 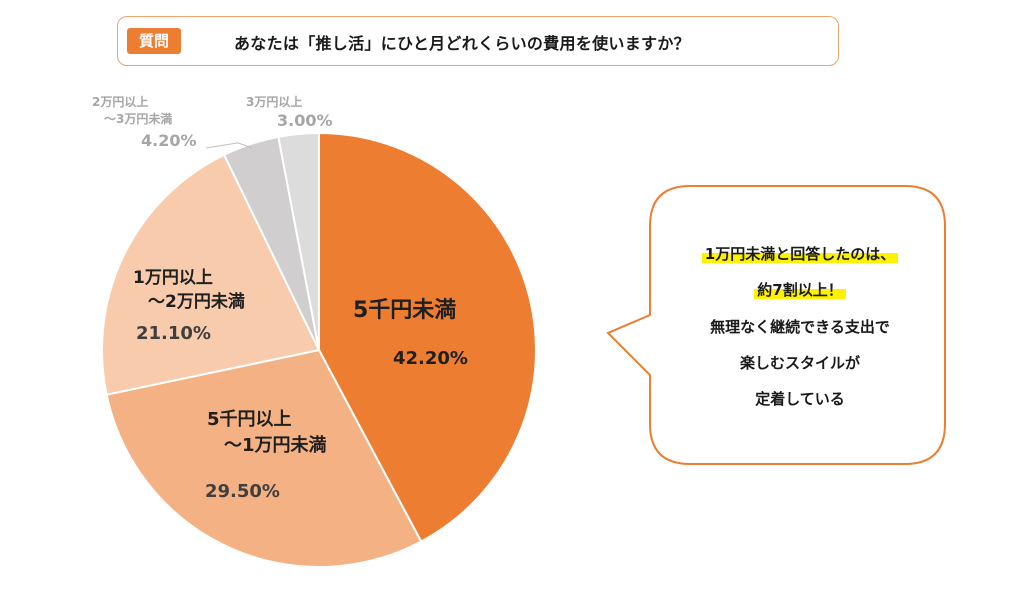 I want to click on callout-highlight-2: 約7割以上！, so click(x=800, y=290).